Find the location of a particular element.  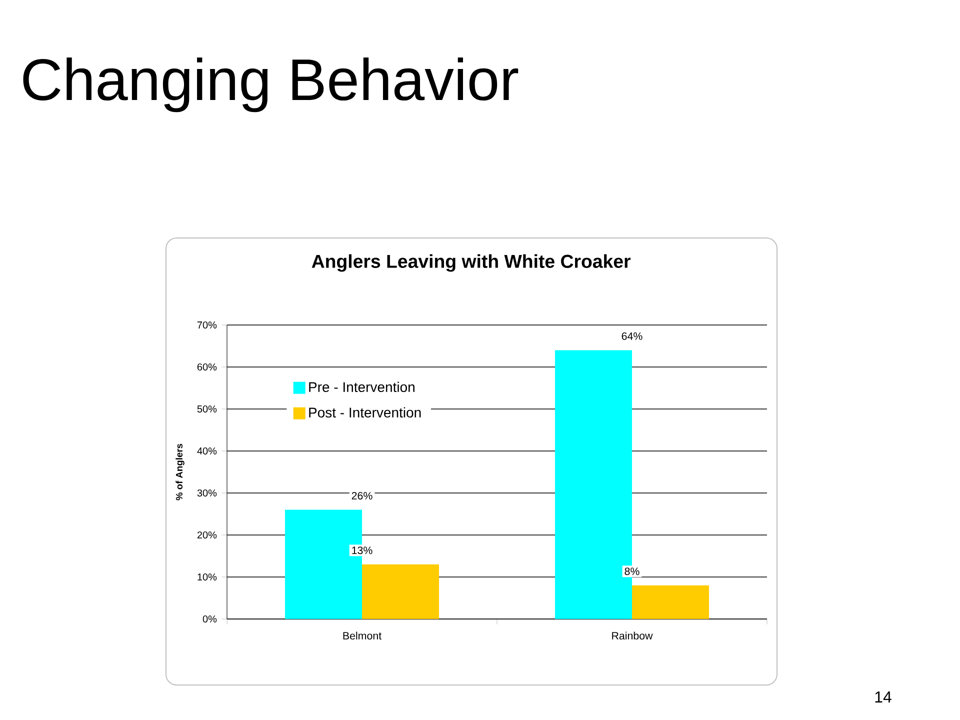

y-tick-label: 10% is located at coordinates (207, 577).